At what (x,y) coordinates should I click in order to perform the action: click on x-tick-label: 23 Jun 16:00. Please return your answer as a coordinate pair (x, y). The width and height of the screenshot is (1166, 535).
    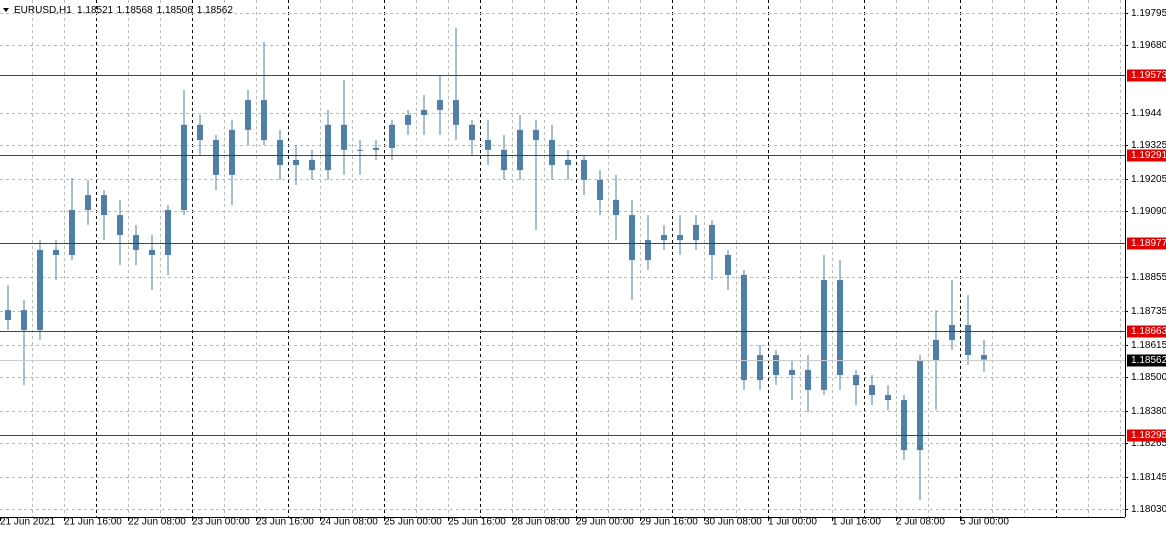
    Looking at the image, I should click on (285, 522).